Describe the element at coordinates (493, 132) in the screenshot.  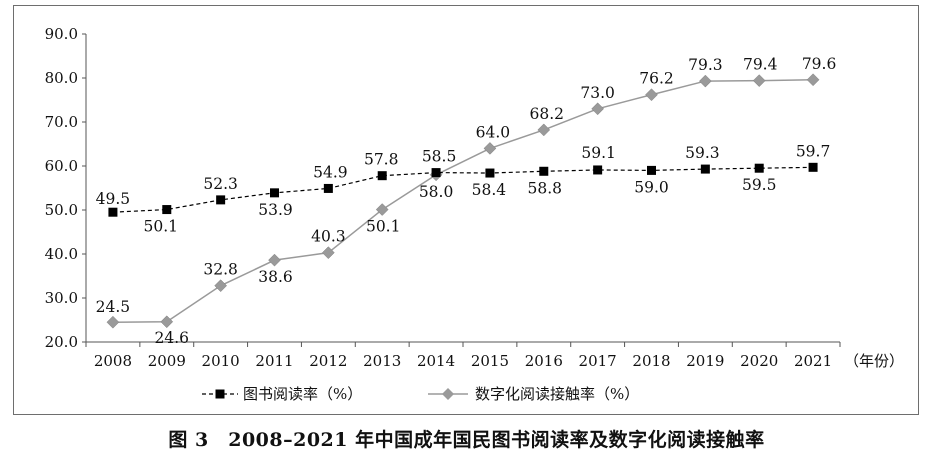
I see `digital-reading-data-label: 64.0` at that location.